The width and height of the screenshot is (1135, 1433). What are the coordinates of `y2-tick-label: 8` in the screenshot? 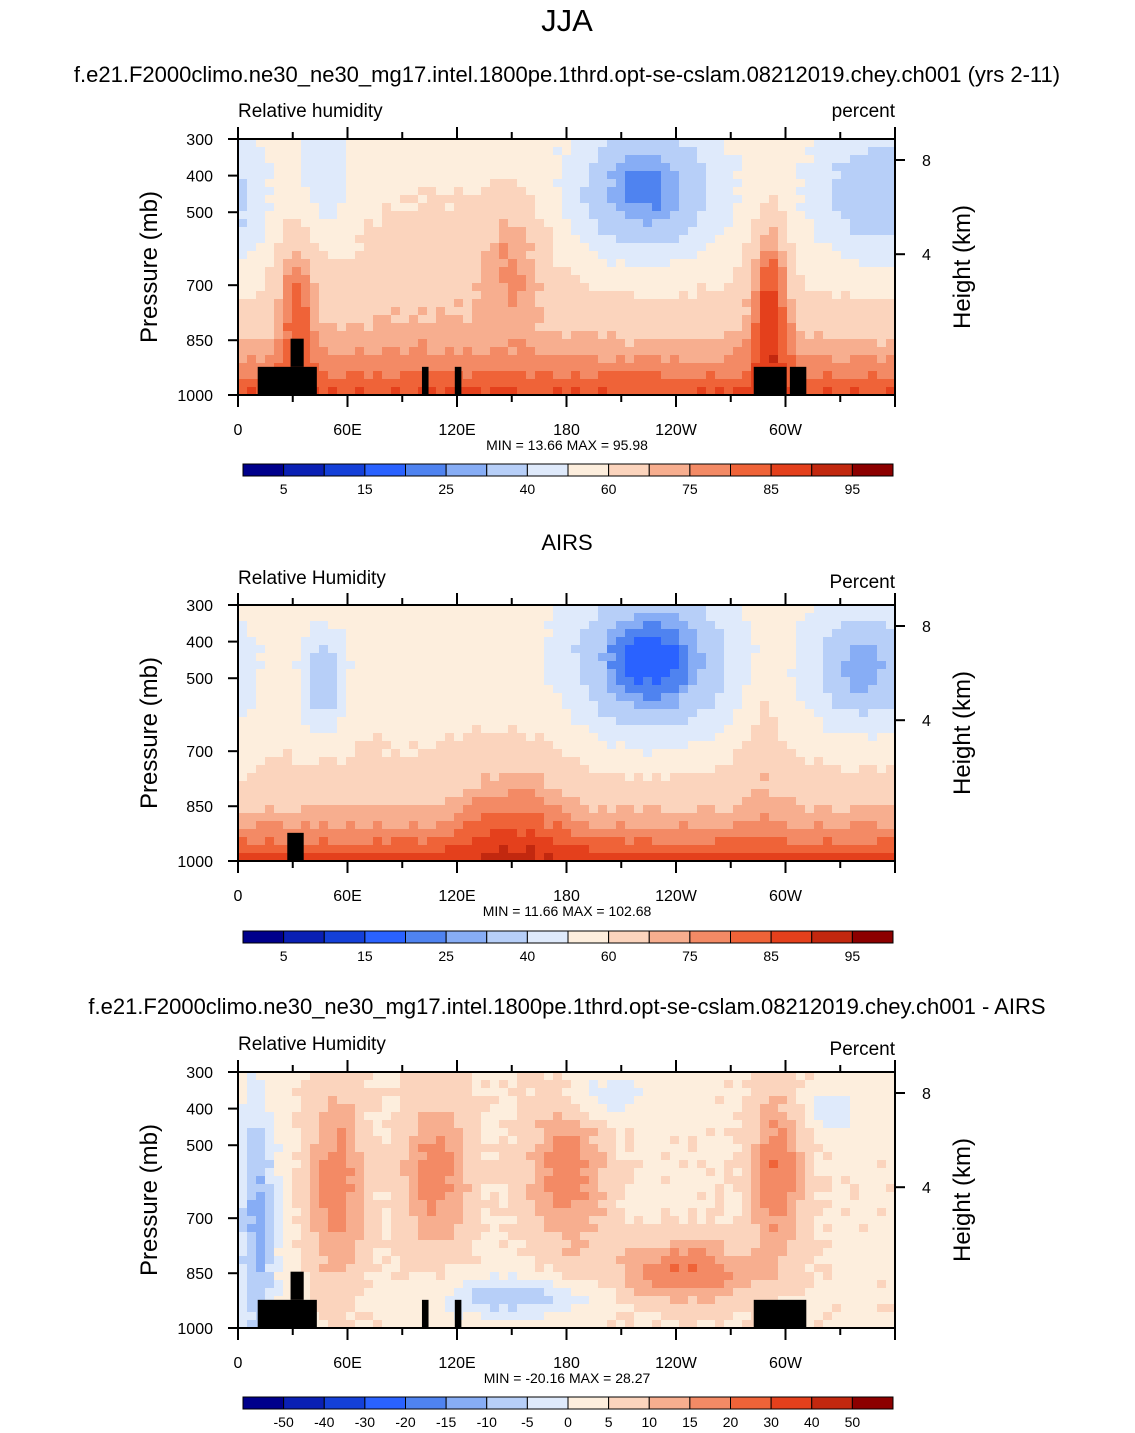 It's located at (926, 161).